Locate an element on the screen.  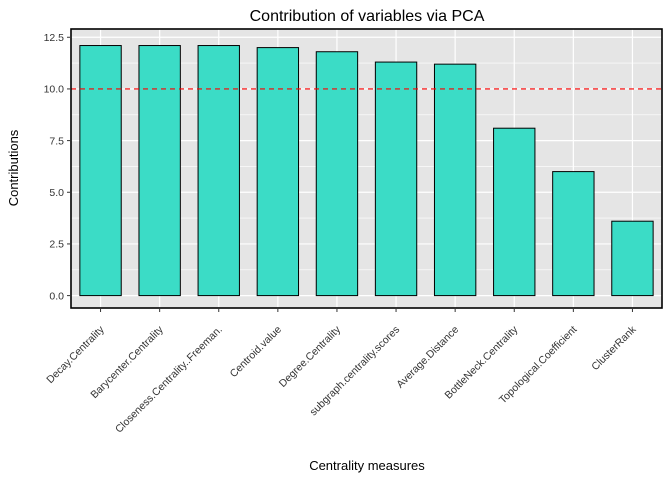
x-tick-label: ClusterRank is located at coordinates (614, 348).